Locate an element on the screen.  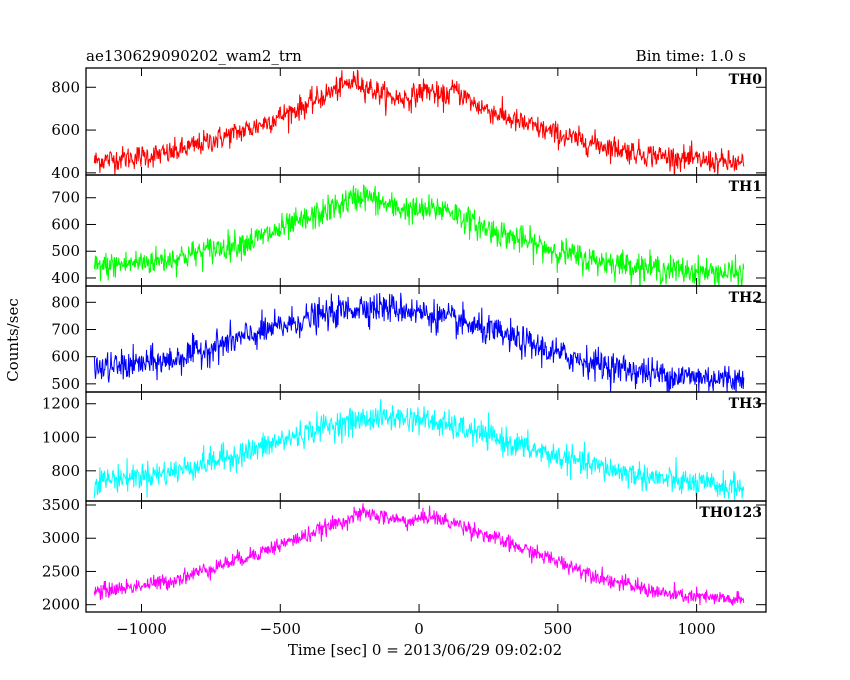
series-line-th2 is located at coordinates (419, 342).